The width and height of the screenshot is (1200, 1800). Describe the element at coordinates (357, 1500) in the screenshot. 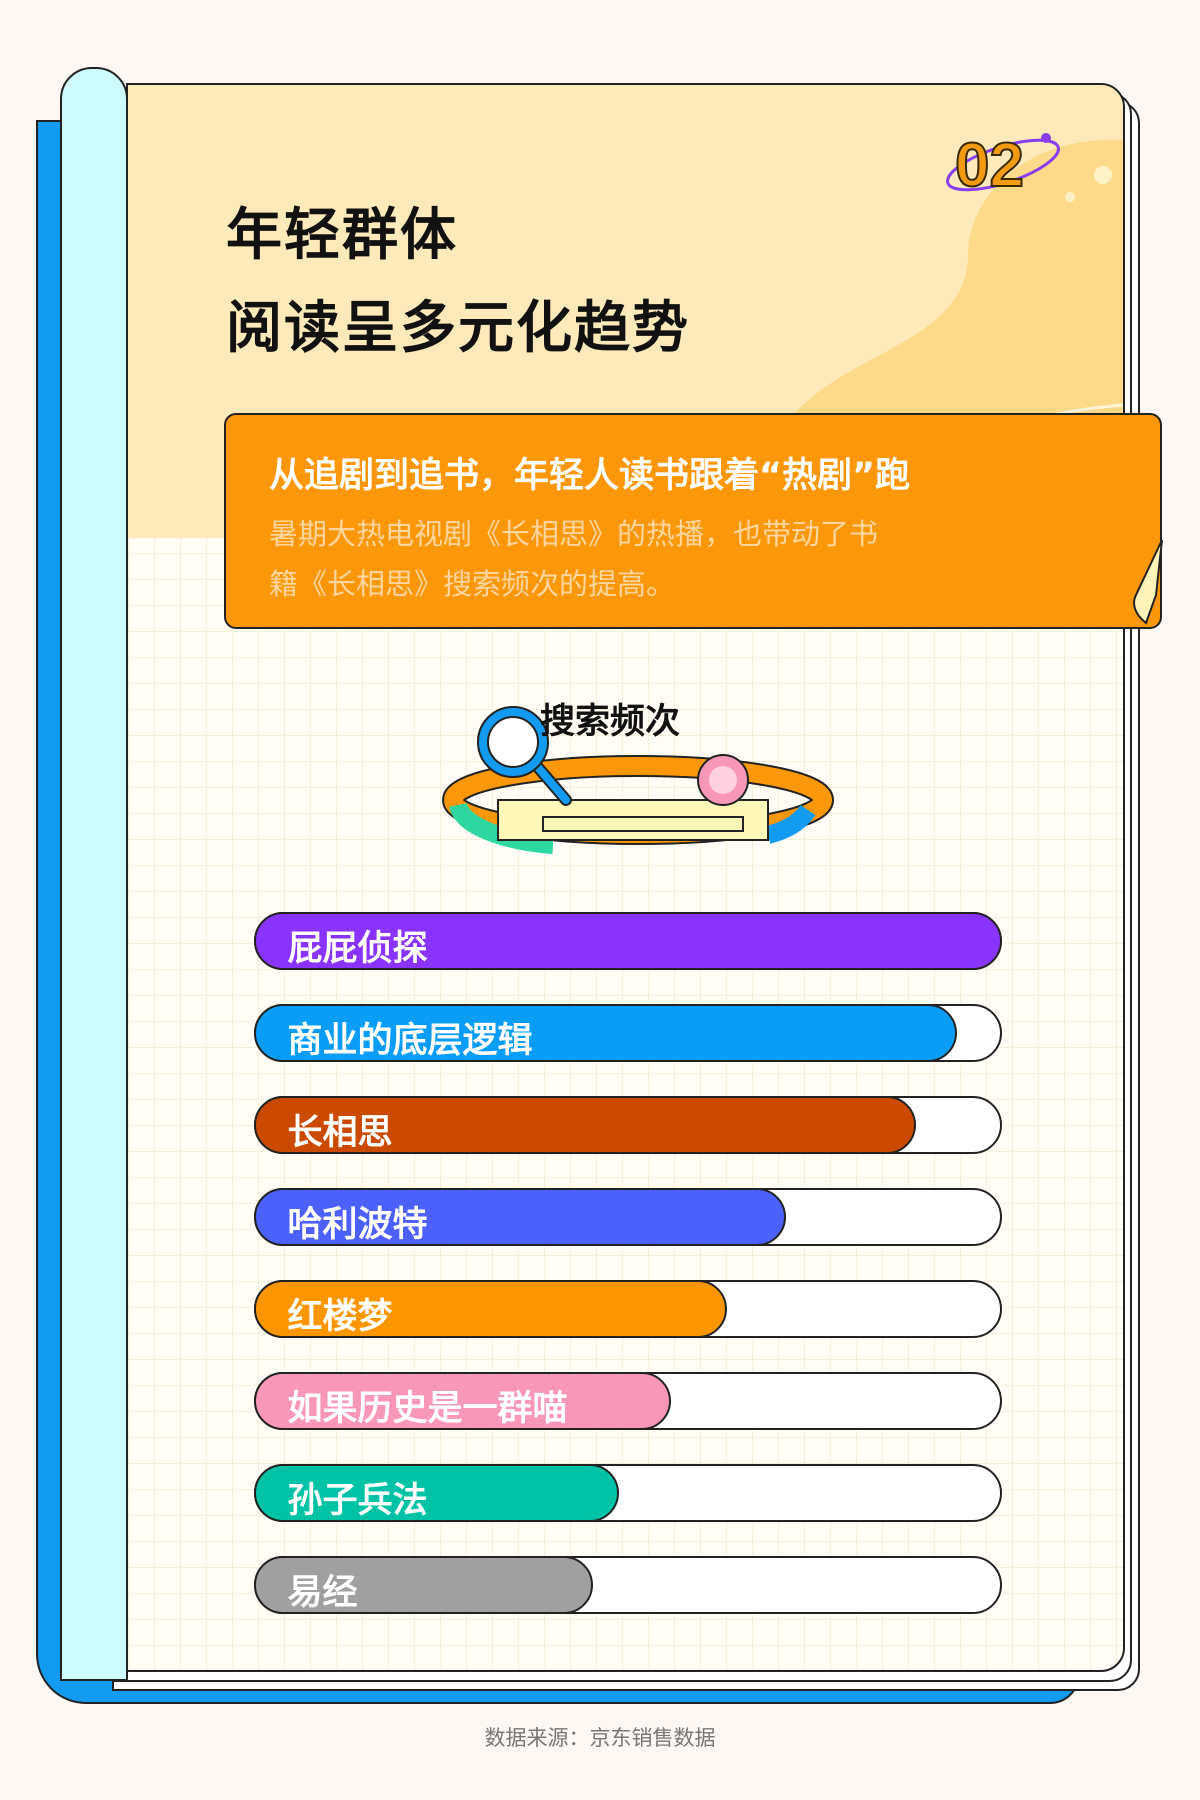

I see `bar-label: 孙子兵法` at that location.